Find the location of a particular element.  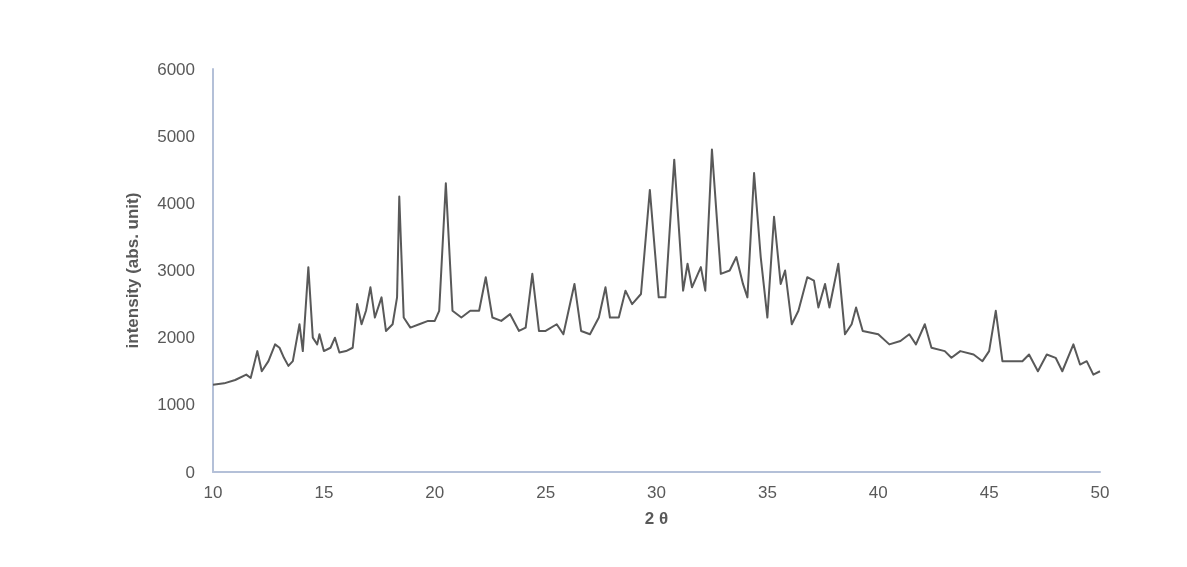

x-tick-label: 45 is located at coordinates (989, 492).